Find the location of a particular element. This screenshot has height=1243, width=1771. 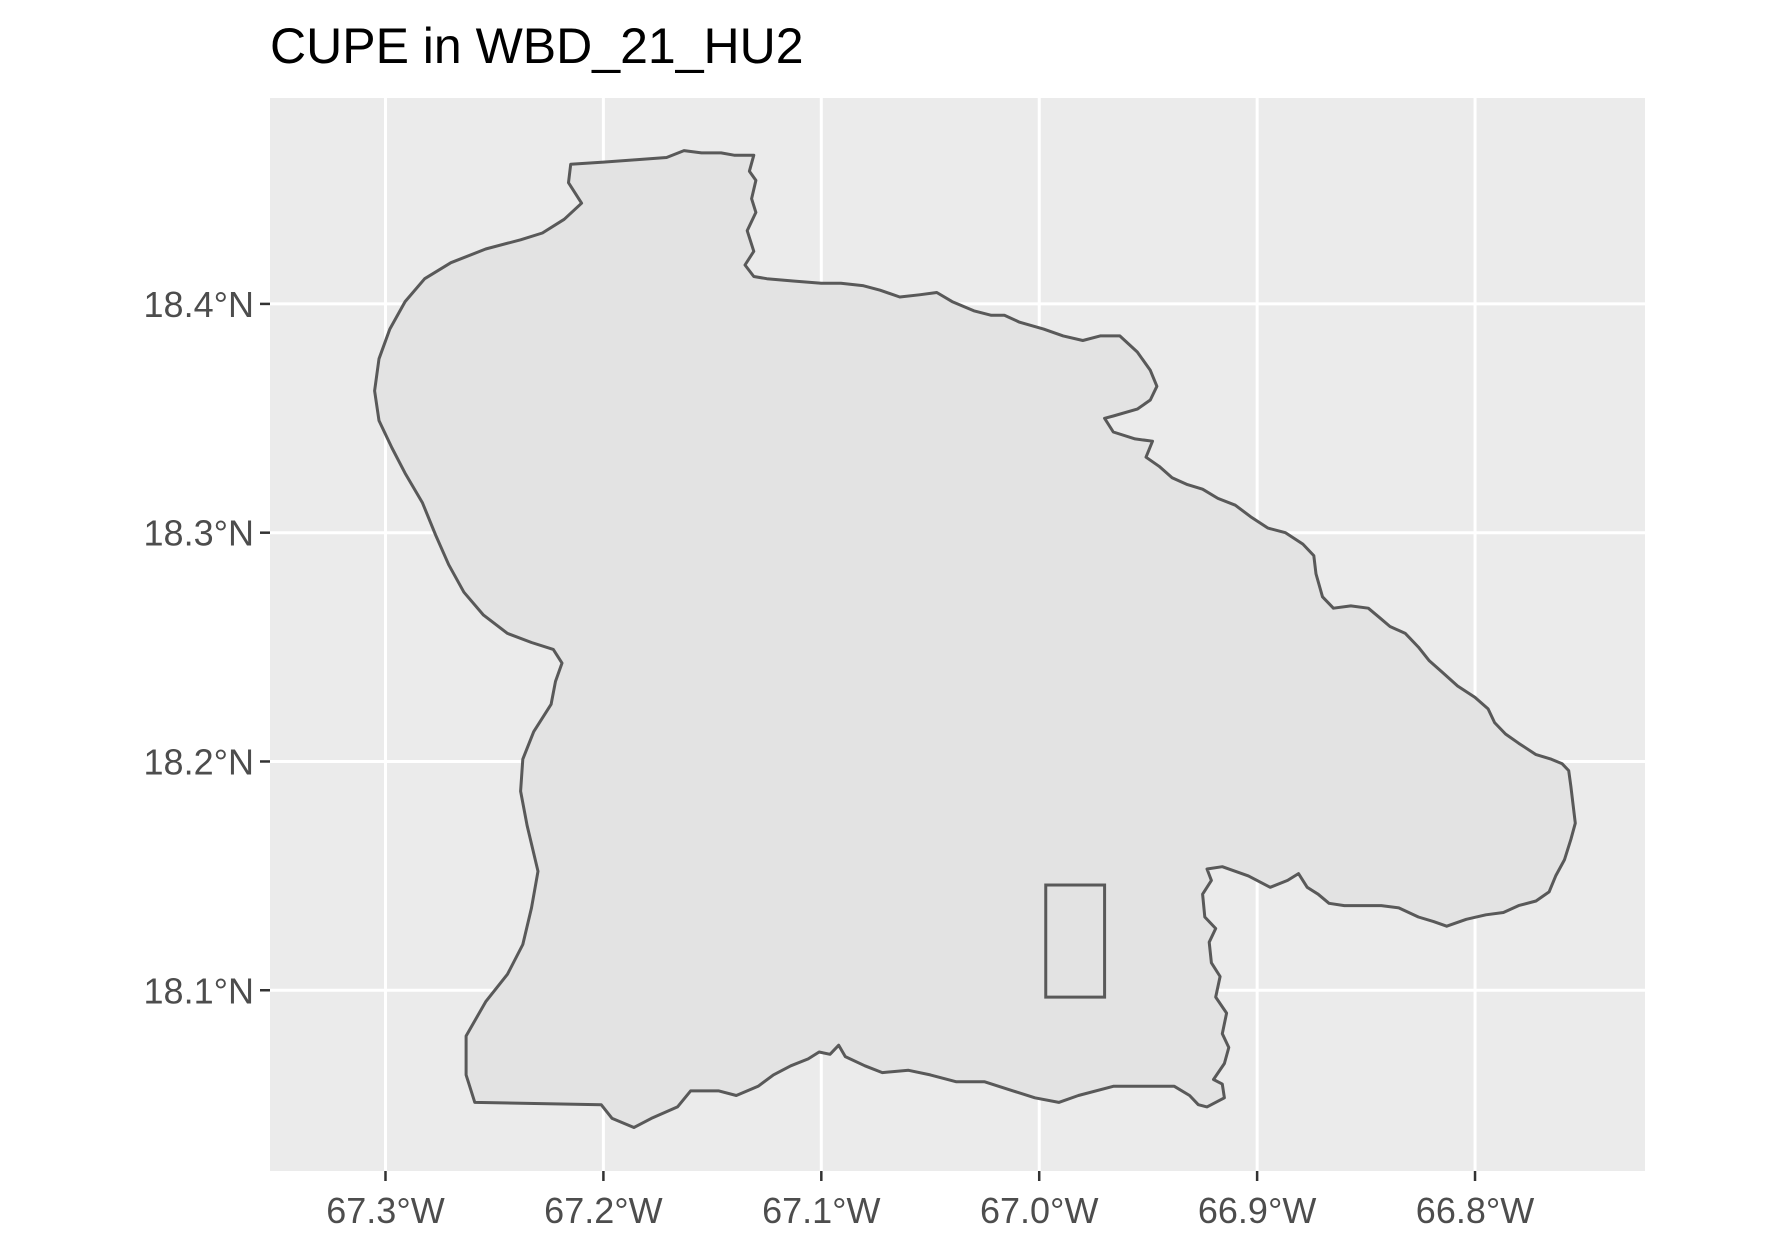

x-tick-label: 67.3°W is located at coordinates (385, 1210).